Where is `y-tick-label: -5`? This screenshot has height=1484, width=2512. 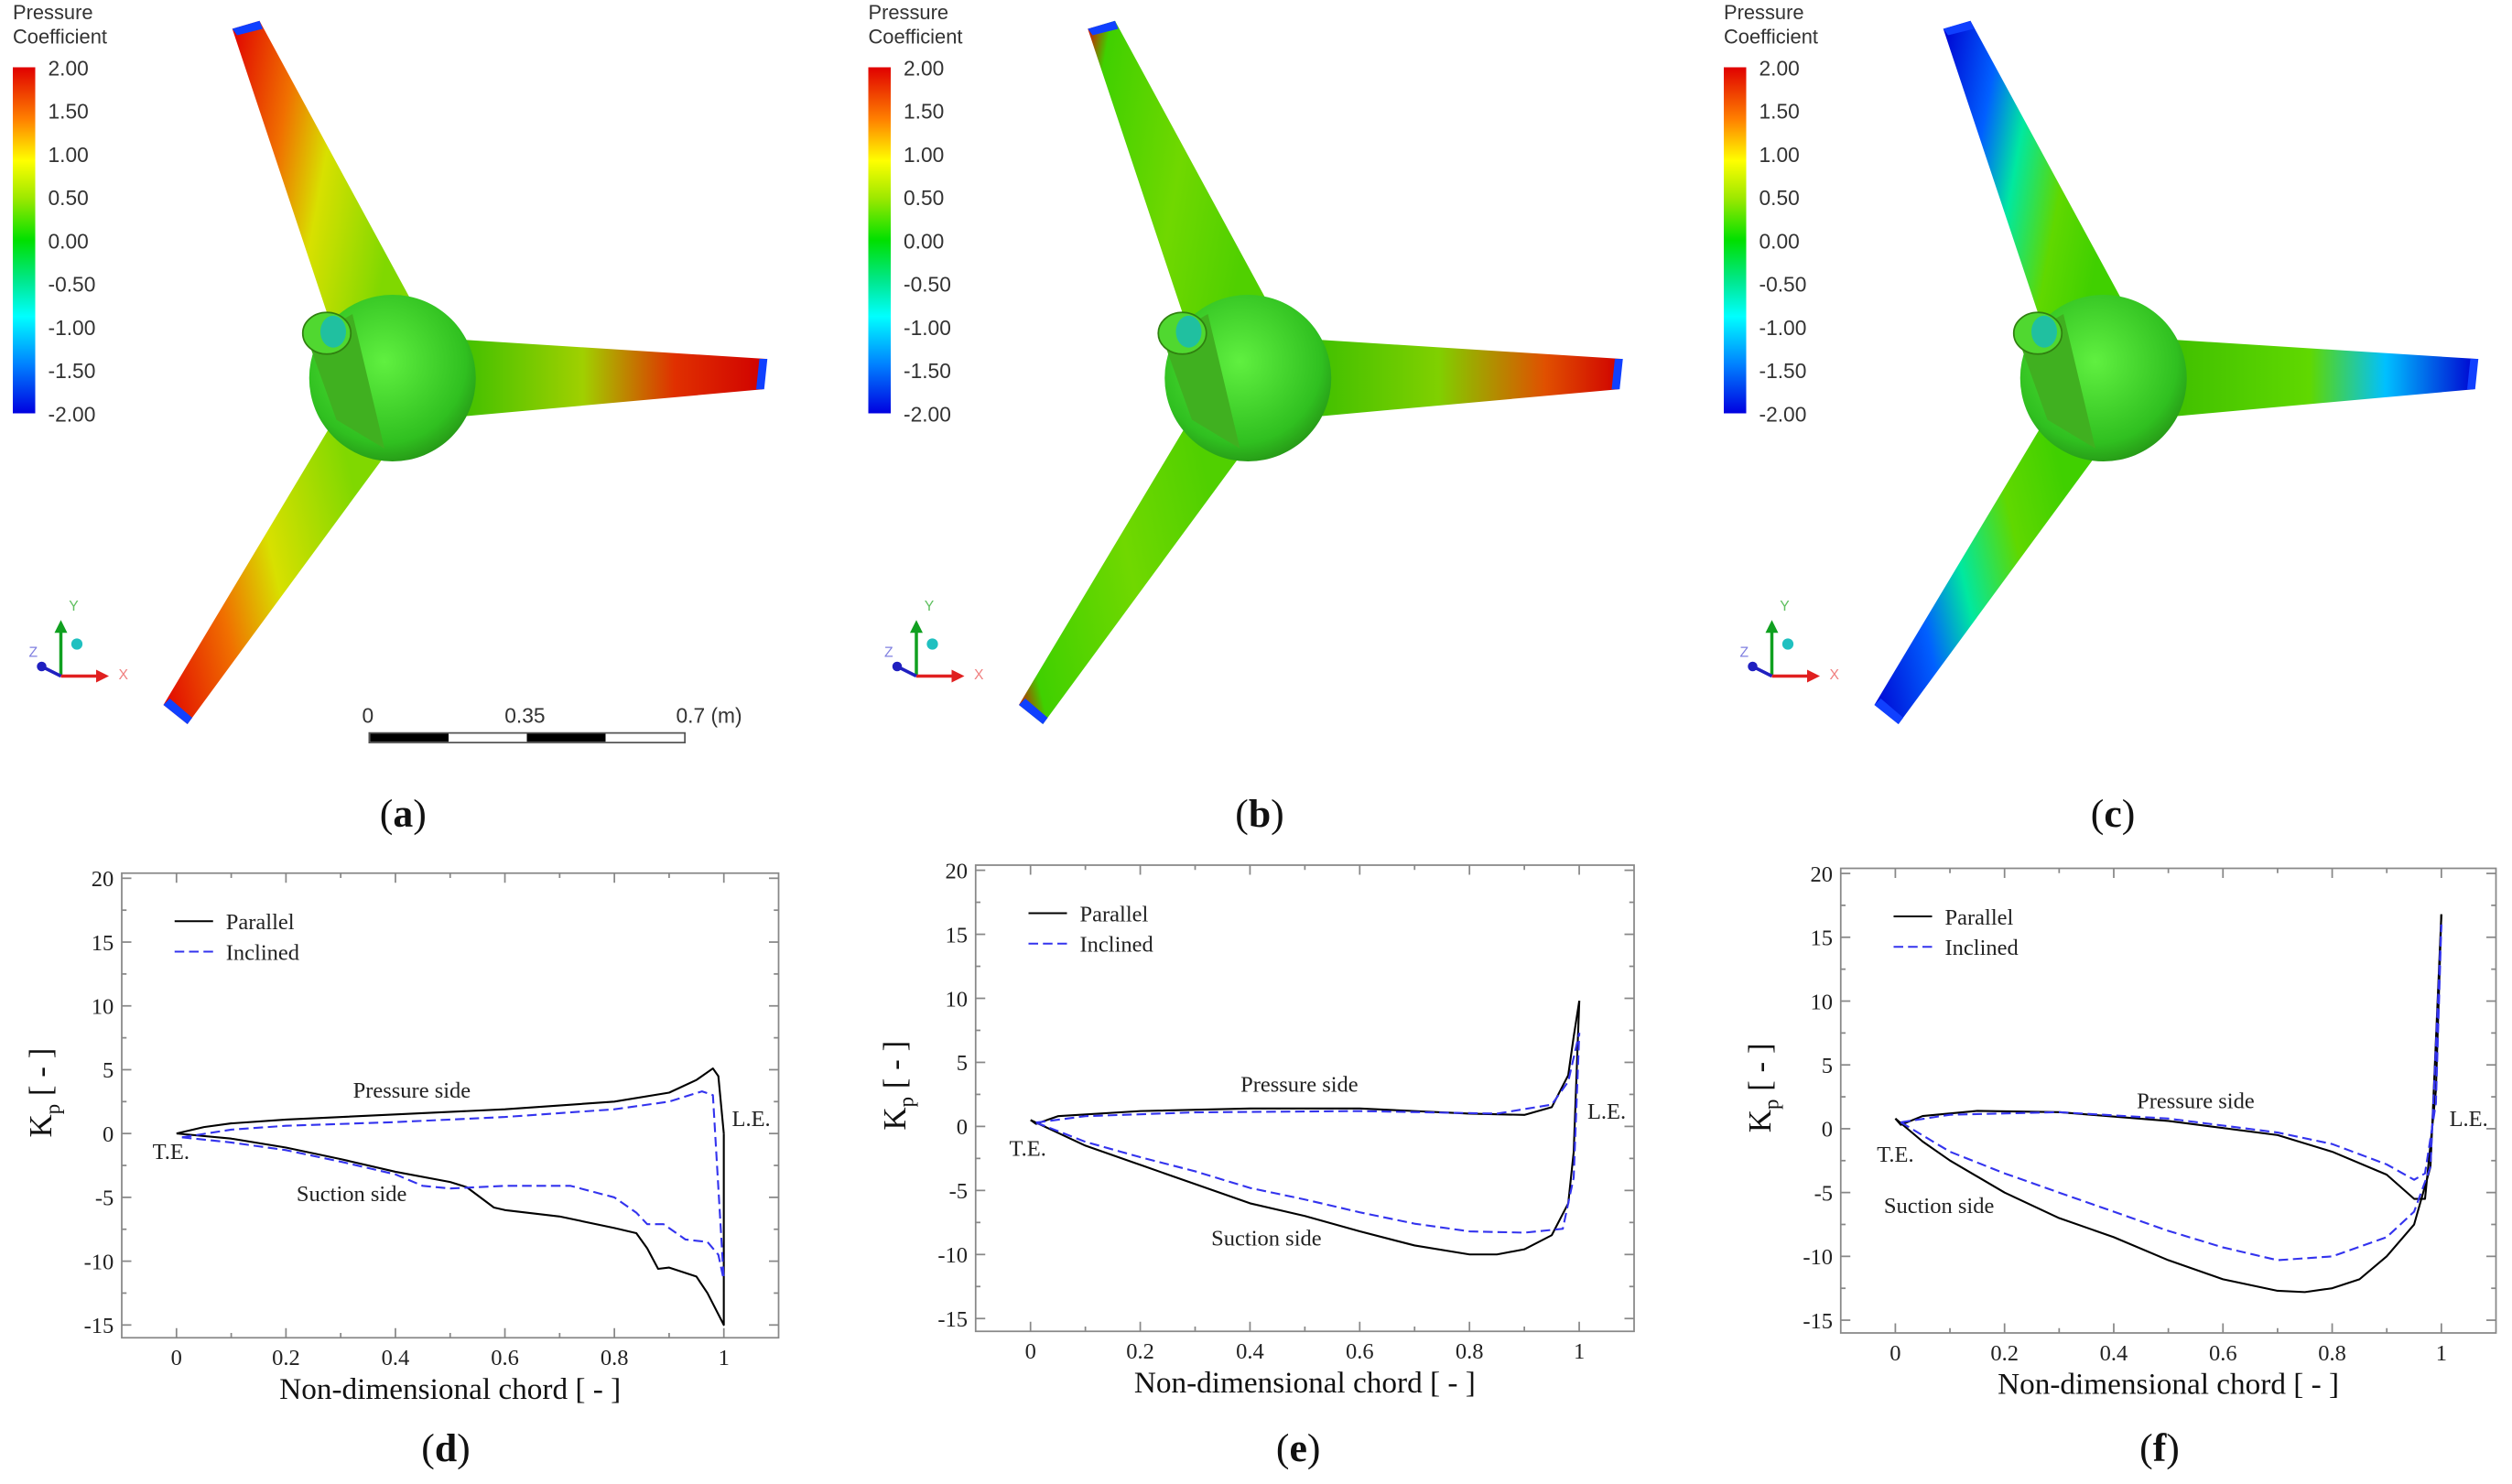 y-tick-label: -5 is located at coordinates (959, 1191).